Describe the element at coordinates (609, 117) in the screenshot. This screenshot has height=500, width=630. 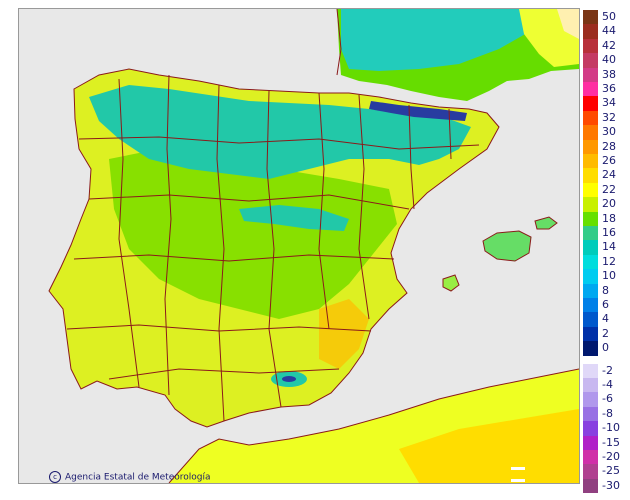
I see `legend-label: 32` at that location.